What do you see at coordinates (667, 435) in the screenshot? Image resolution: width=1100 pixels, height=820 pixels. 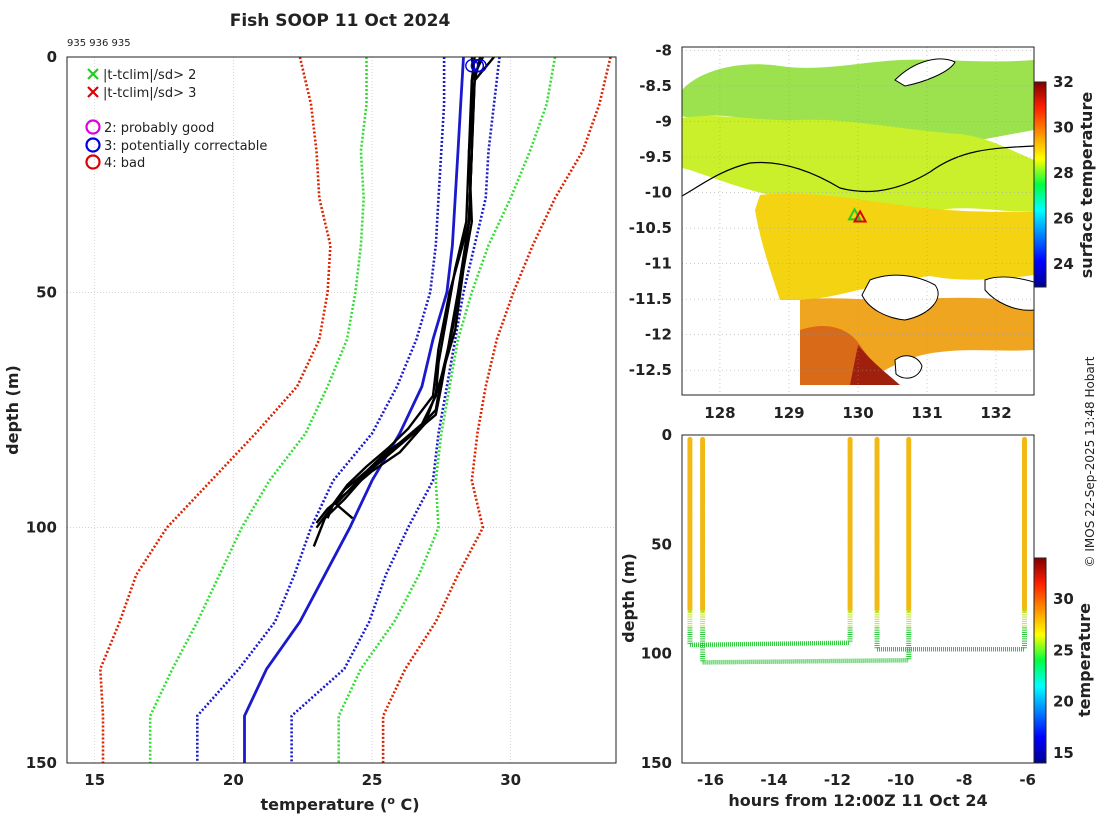 I see `timeseries-ytick-label: 0` at bounding box center [667, 435].